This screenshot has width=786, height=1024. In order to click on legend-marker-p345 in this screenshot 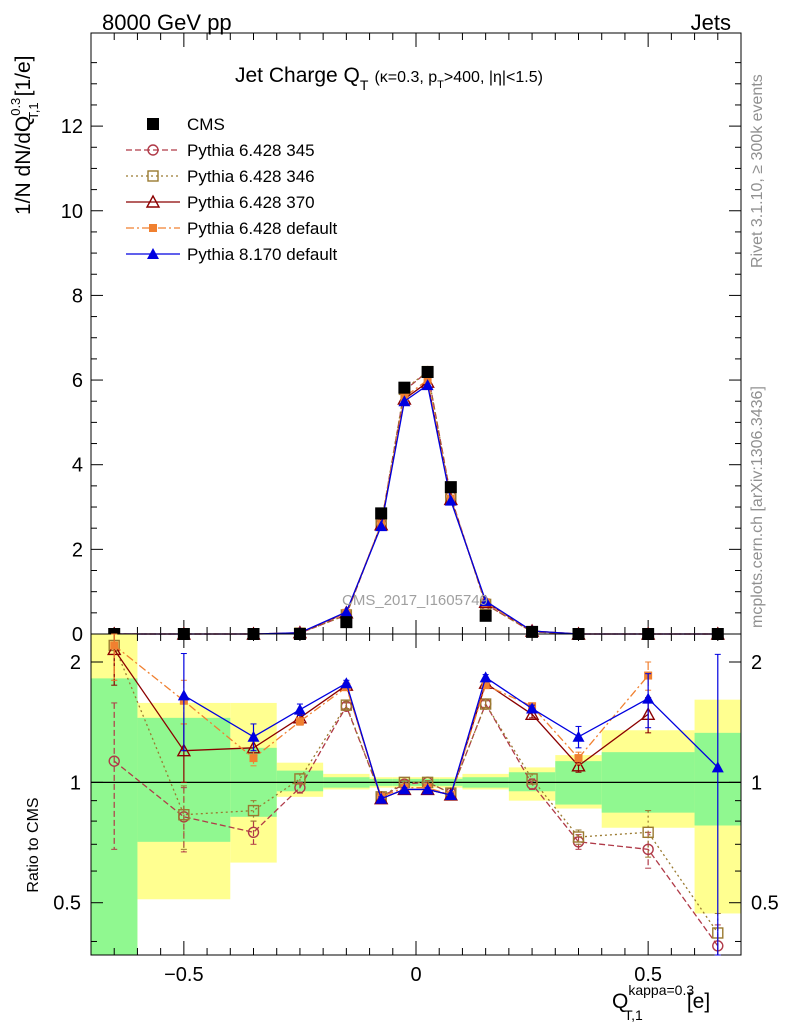, I will do `click(153, 150)`.